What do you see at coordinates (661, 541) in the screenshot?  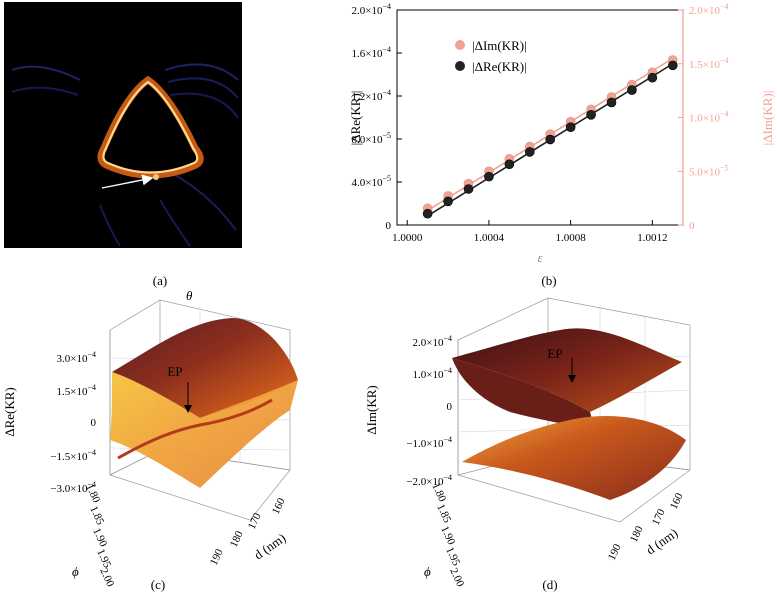 I see `d-axis-label-d: d (nm)` at bounding box center [661, 541].